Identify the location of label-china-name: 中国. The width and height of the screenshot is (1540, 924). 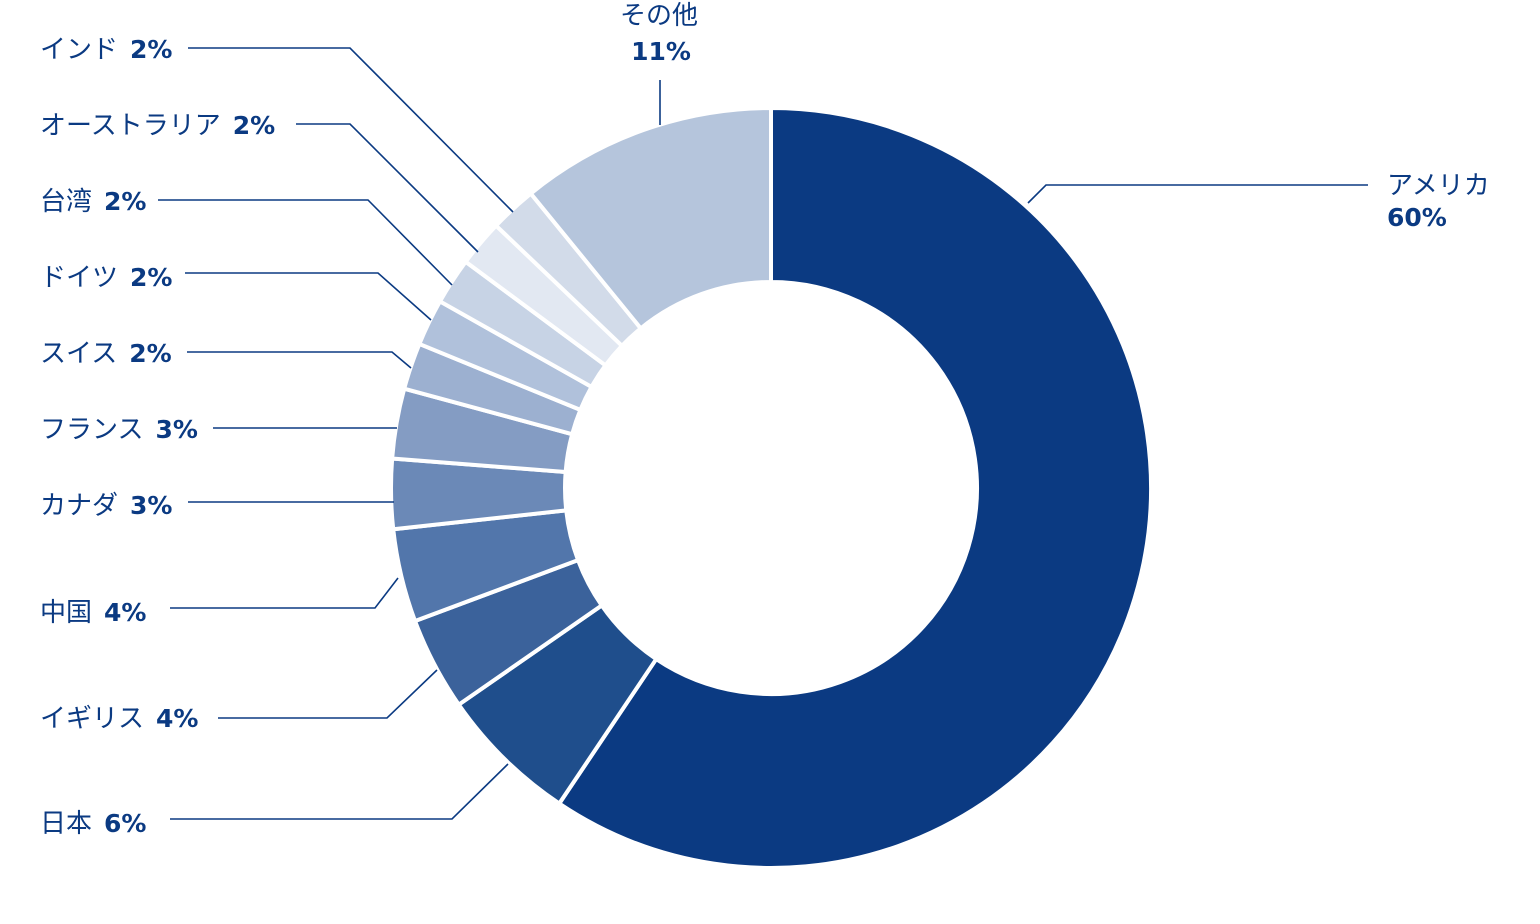
(66, 613).